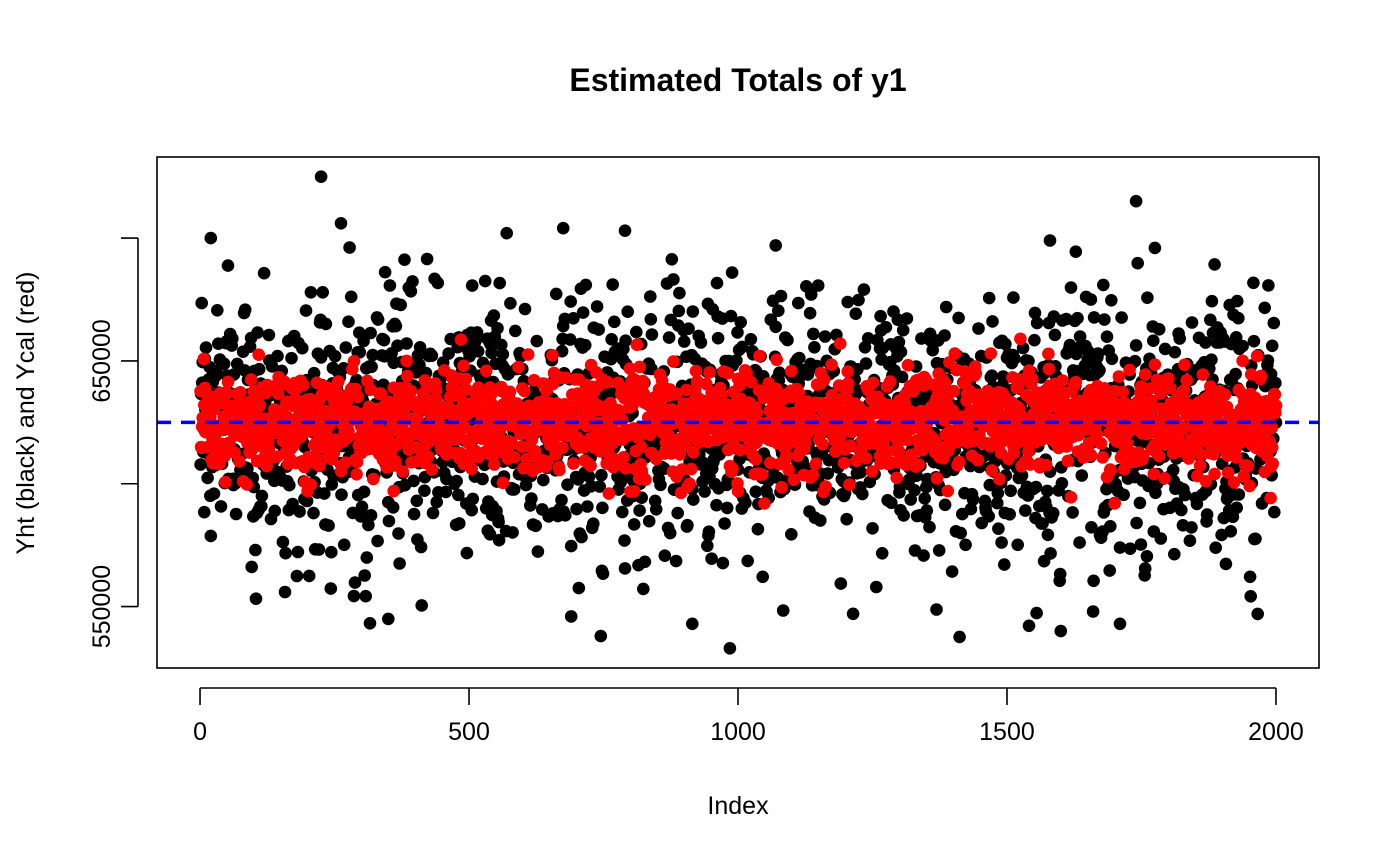 This screenshot has width=1400, height=865. I want to click on y-tick-label: 550000, so click(102, 606).